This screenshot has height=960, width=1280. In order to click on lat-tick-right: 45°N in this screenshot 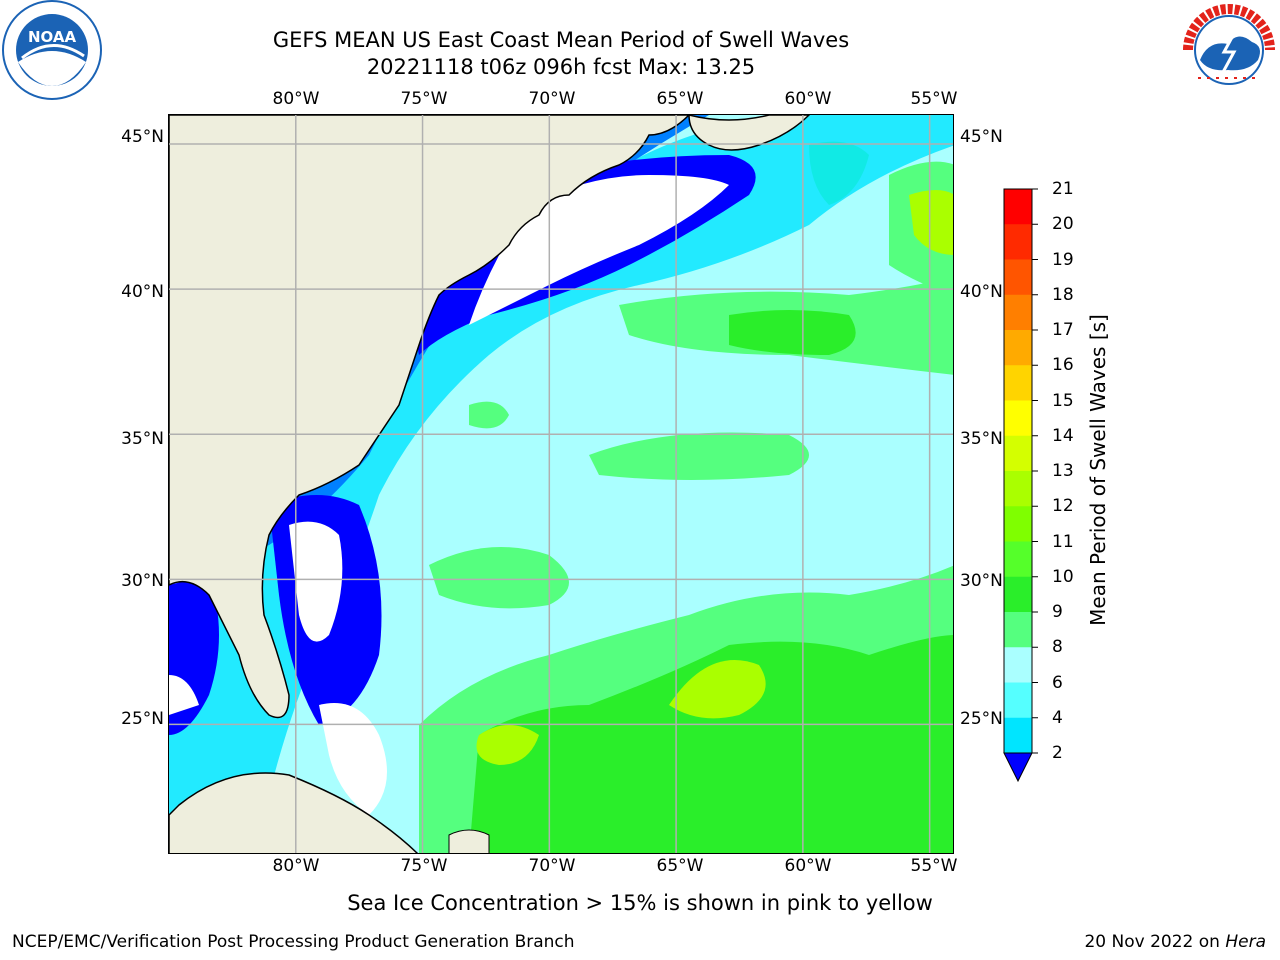, I will do `click(981, 137)`.